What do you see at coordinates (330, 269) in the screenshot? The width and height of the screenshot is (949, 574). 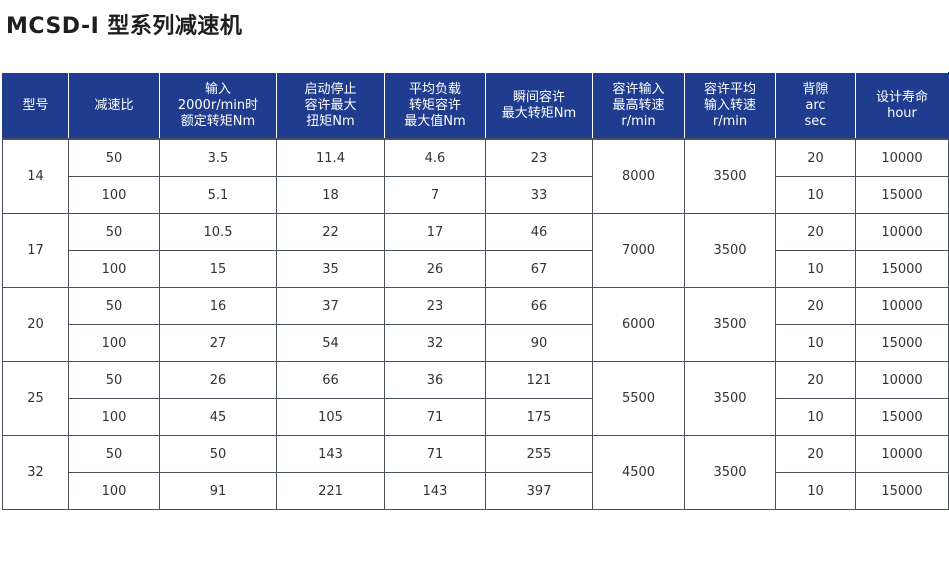 I see `startstop-torque-cell: 35` at bounding box center [330, 269].